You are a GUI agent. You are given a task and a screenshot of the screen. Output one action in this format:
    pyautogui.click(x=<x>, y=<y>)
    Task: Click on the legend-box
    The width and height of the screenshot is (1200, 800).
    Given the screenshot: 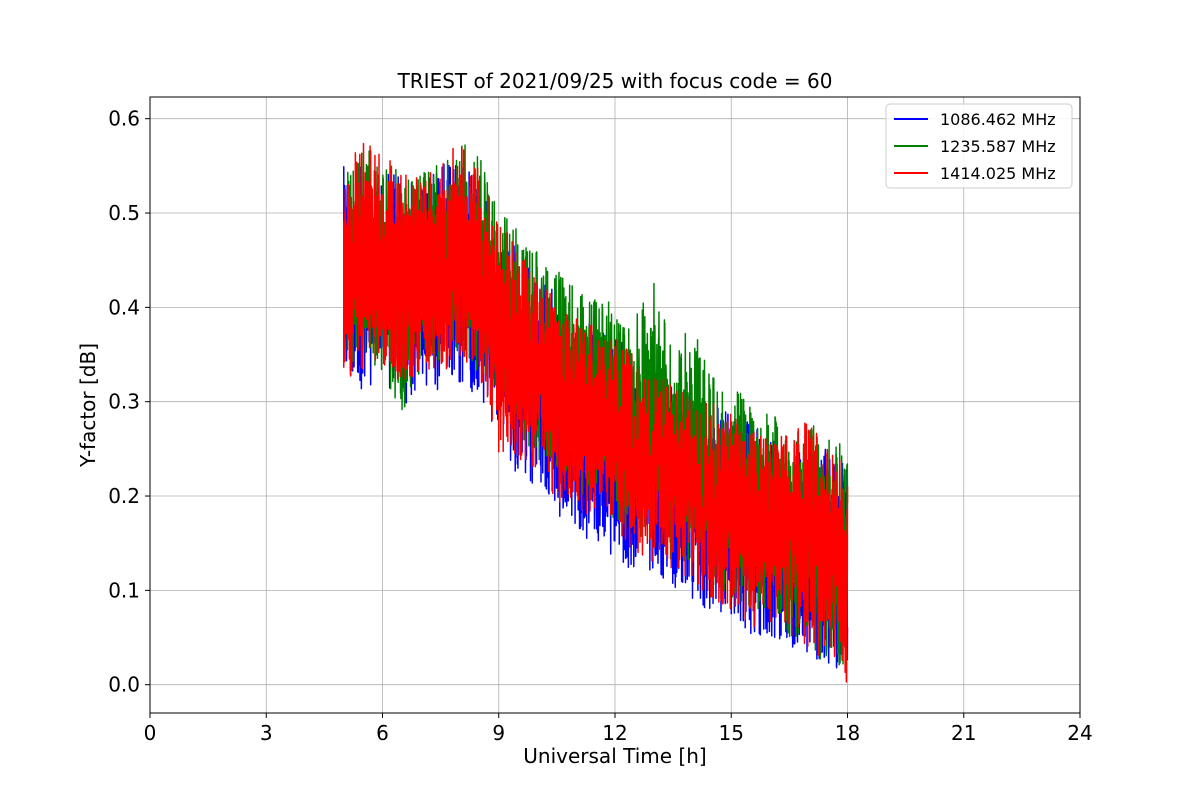 What is the action you would take?
    pyautogui.click(x=979, y=146)
    